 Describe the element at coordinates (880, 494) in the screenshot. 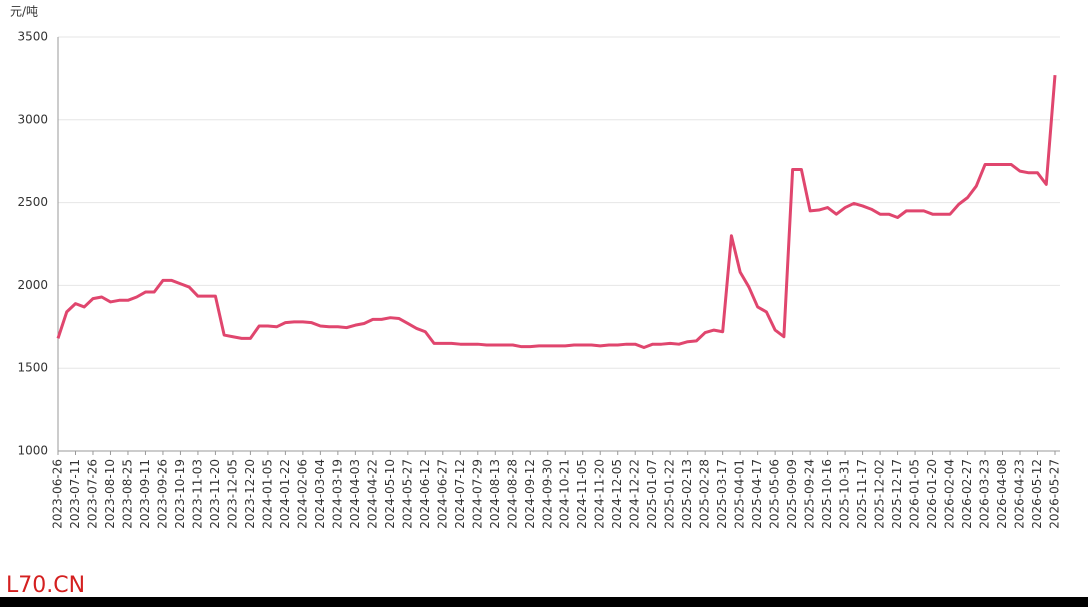

I see `x-tick-label: 2025-12-02` at that location.